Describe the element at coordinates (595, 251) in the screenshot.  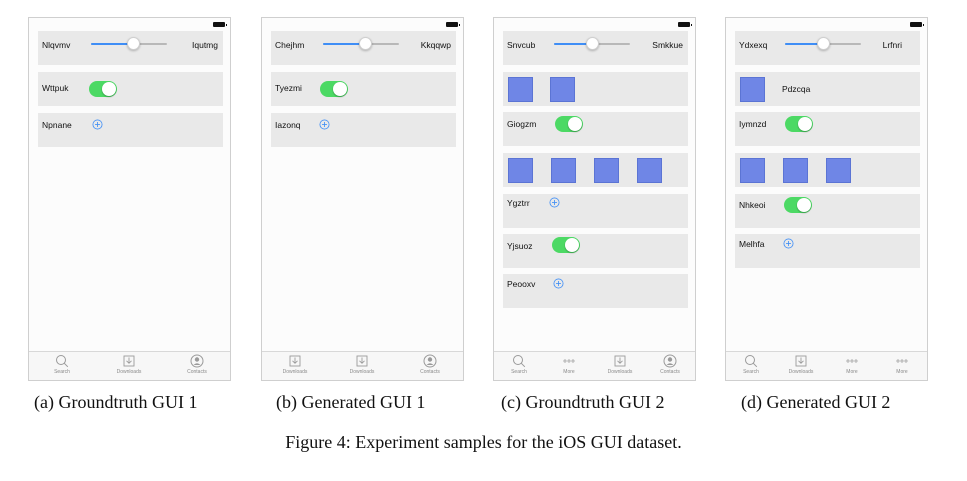
I see `toggle-row: Yjsuoz` at that location.